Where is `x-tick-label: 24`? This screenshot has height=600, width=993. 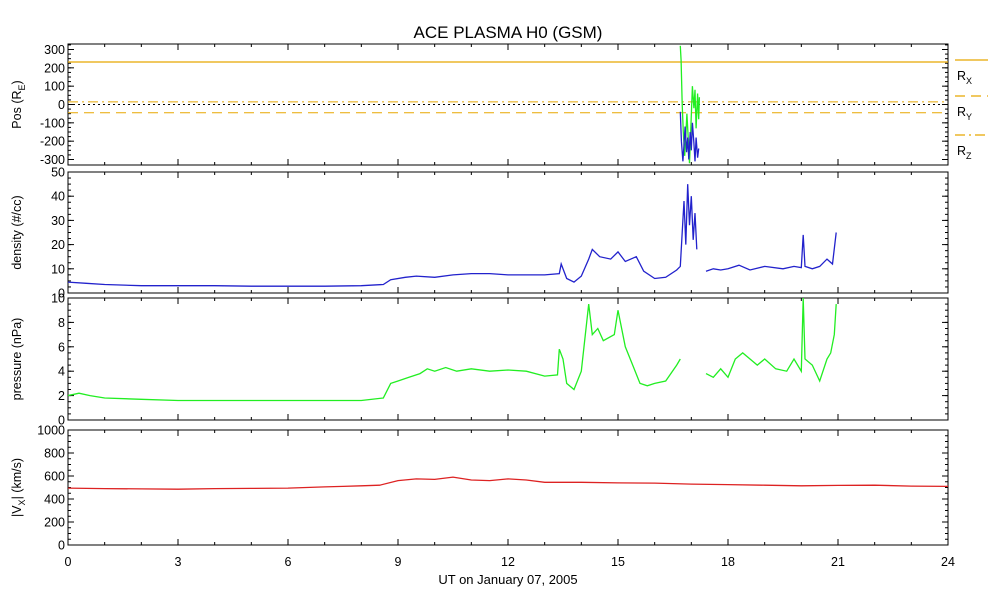 x-tick-label: 24 is located at coordinates (948, 562).